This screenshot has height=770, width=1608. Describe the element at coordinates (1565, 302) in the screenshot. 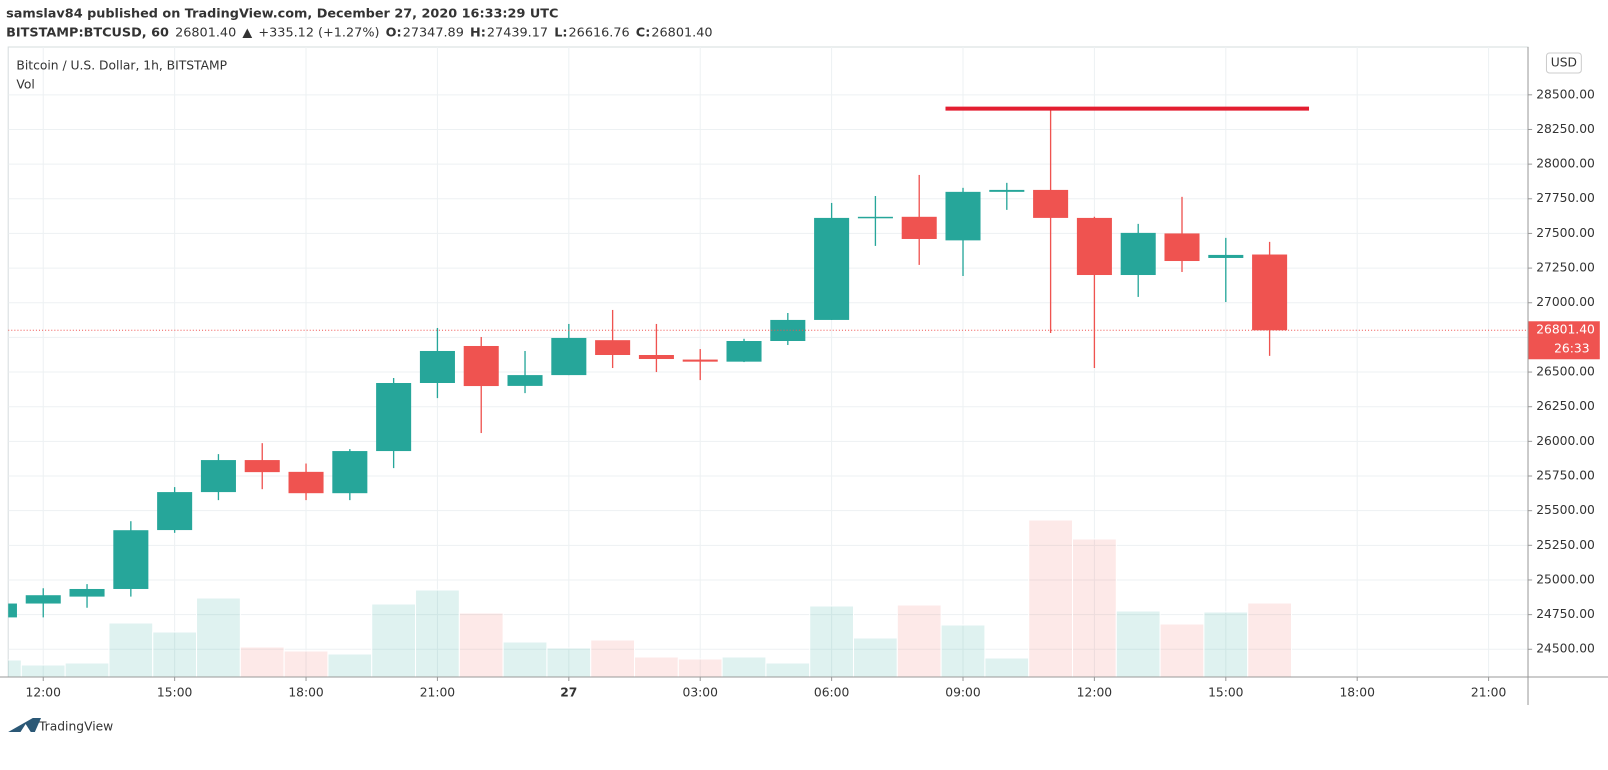

I see `y-tick-label: 27000.00` at that location.